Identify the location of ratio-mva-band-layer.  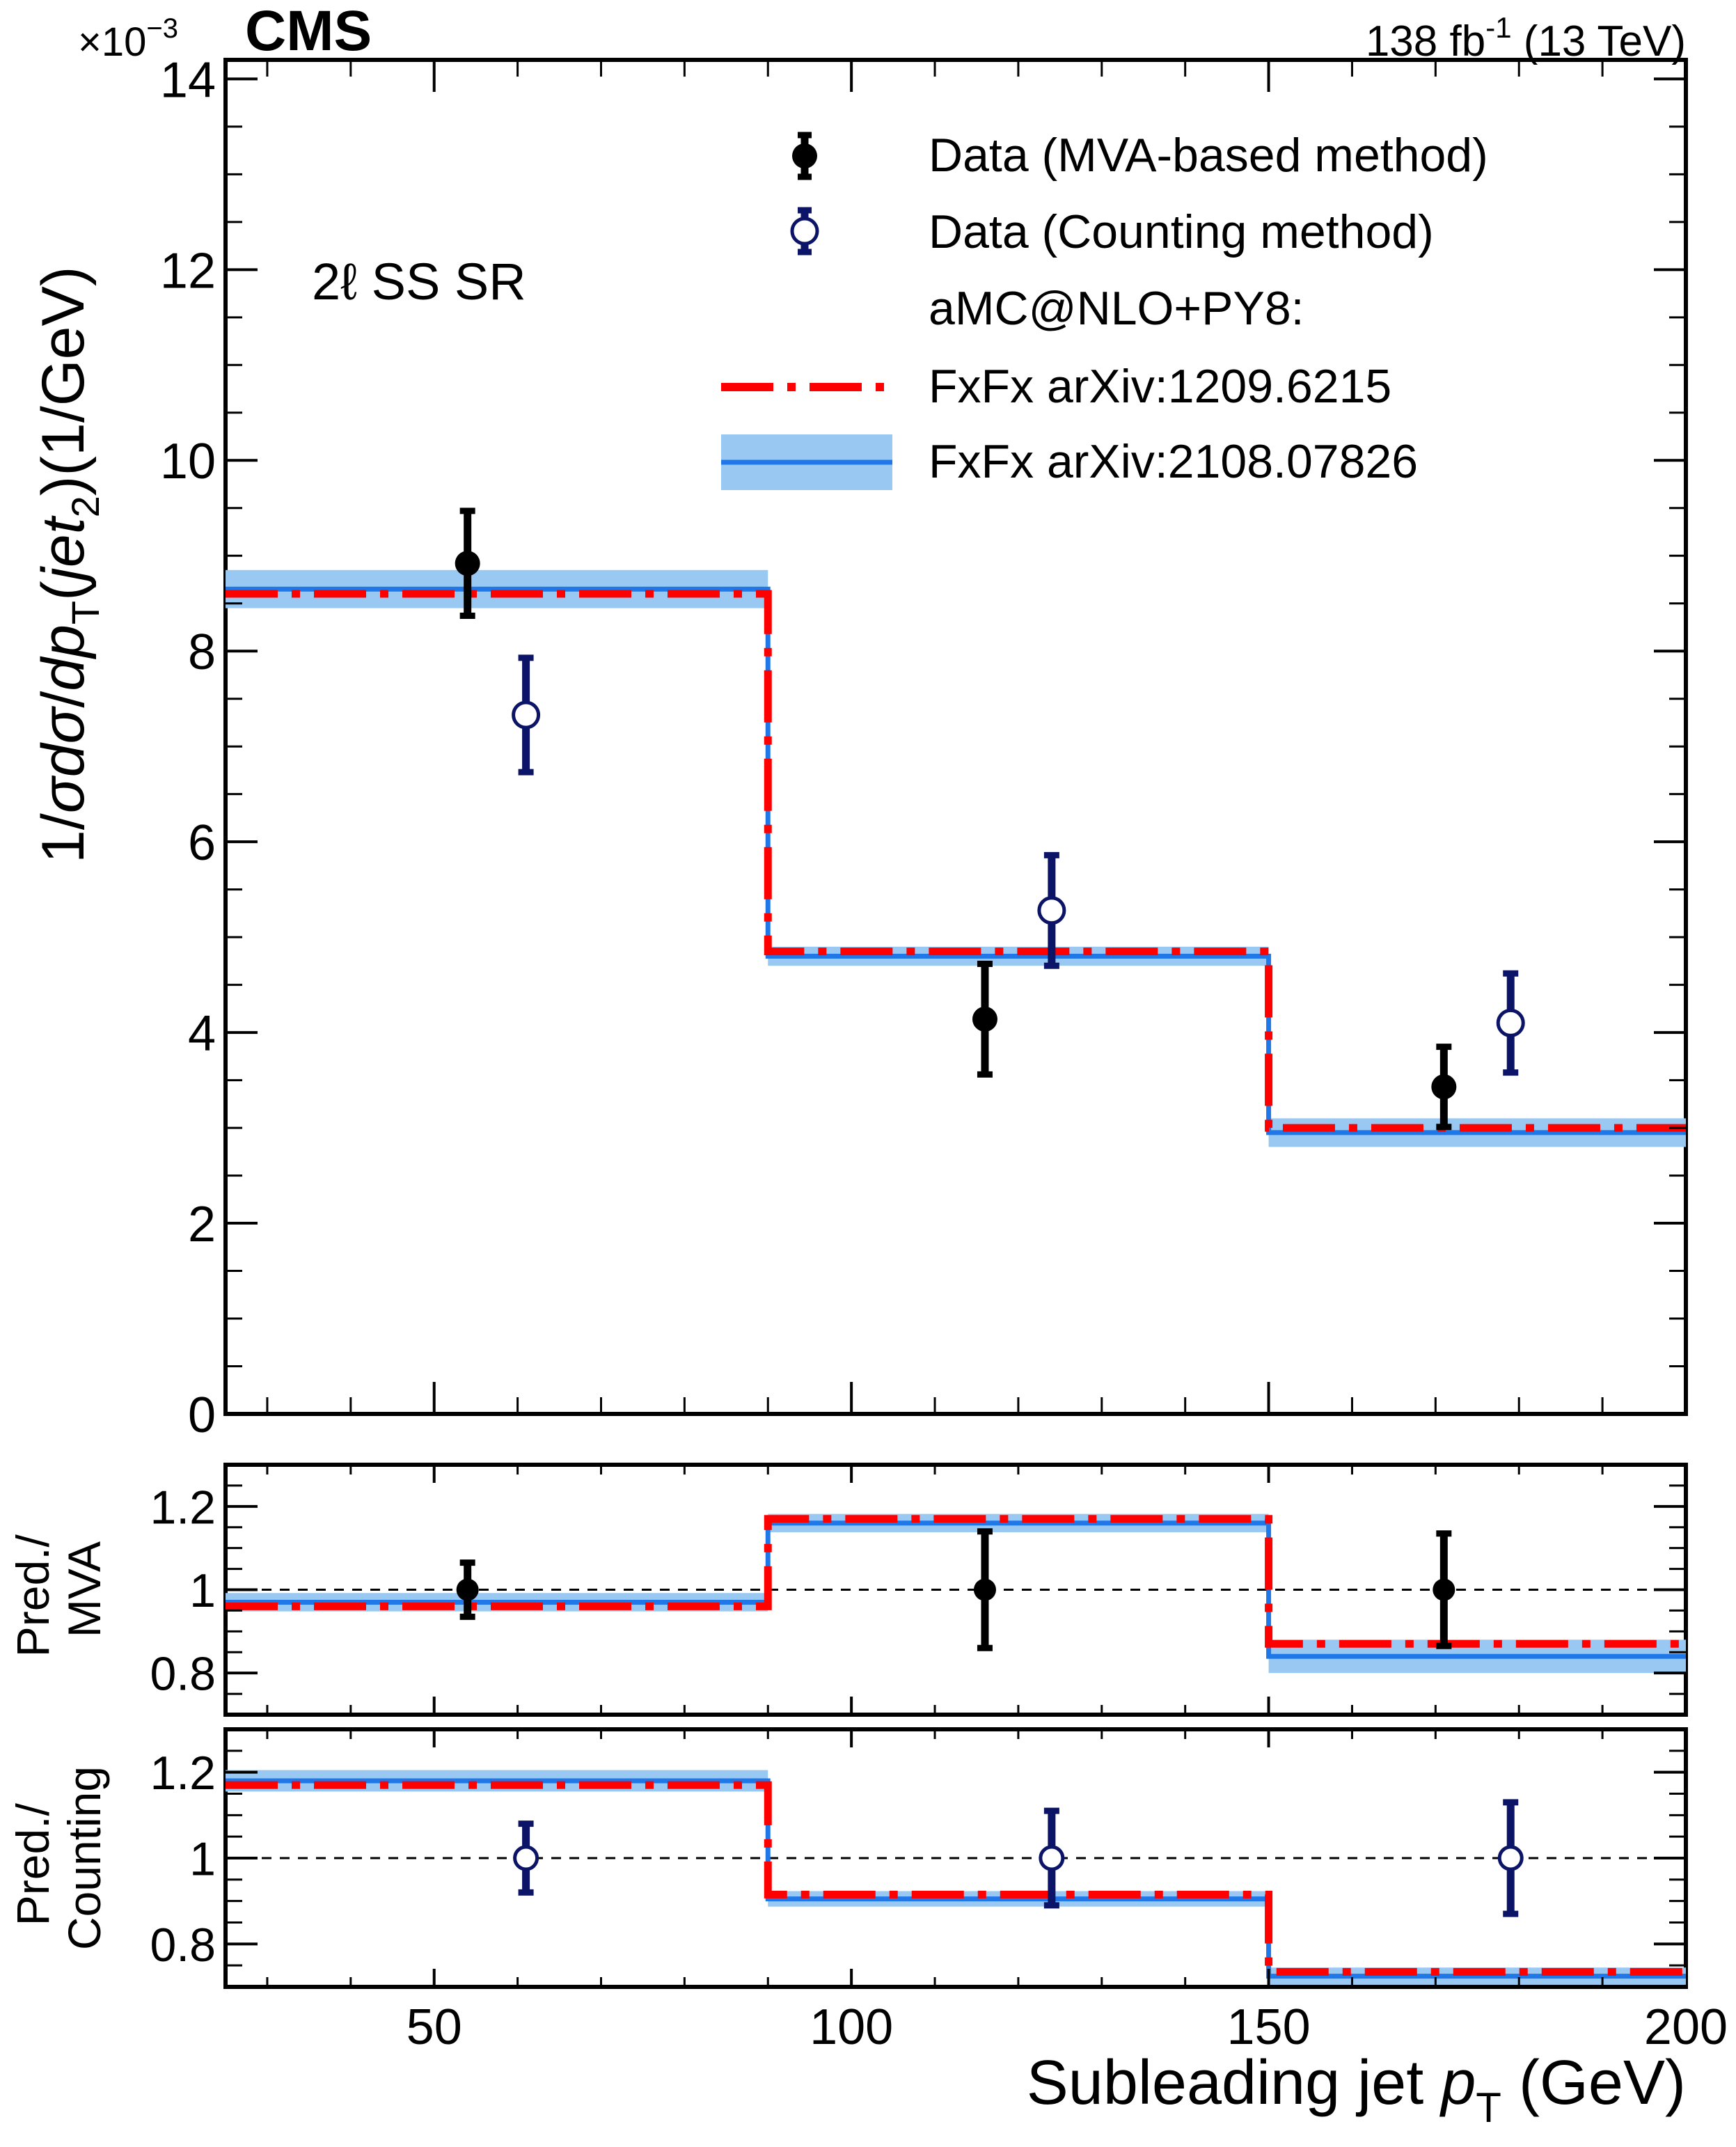
(956, 1593).